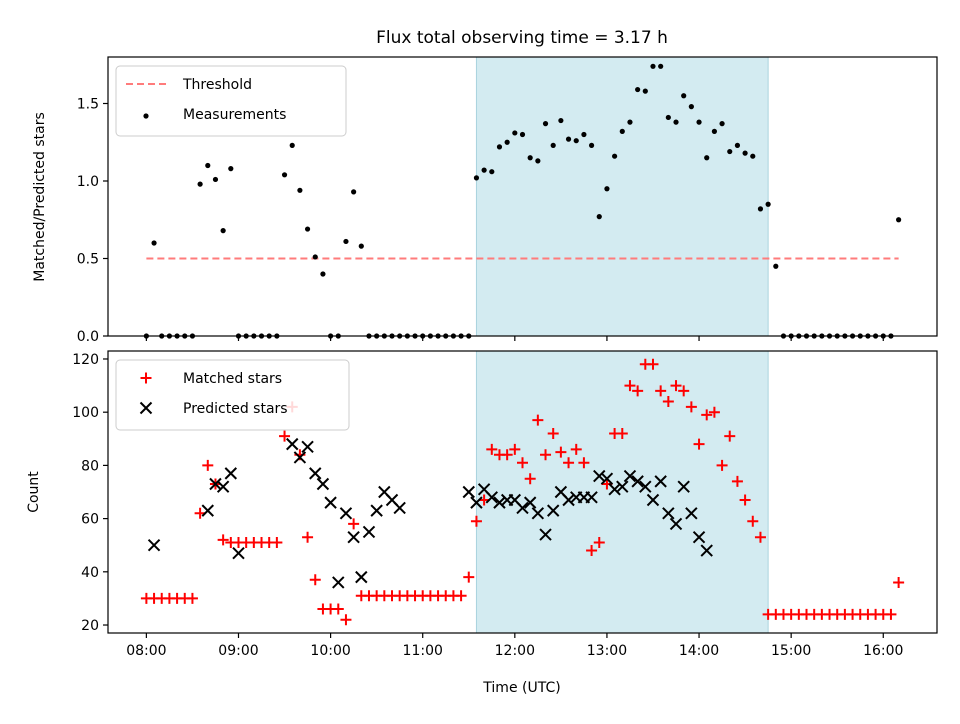 The height and width of the screenshot is (724, 960). I want to click on top-legend-box, so click(231, 101).